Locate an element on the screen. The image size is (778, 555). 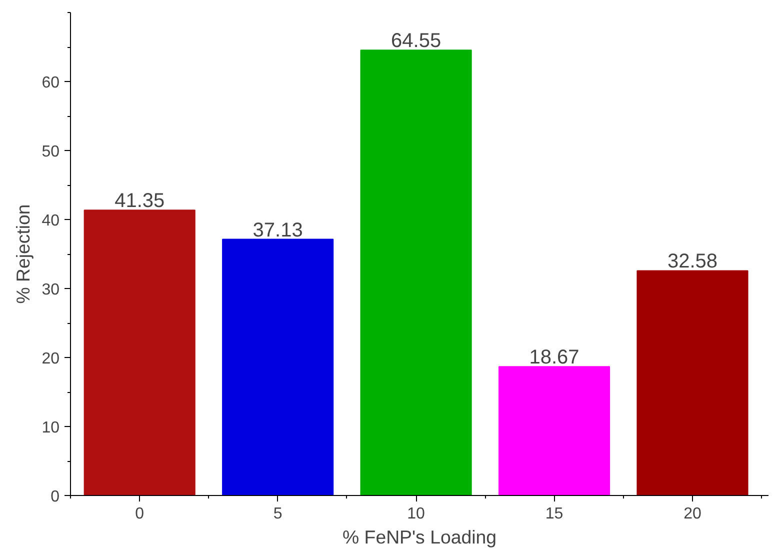
y-tick-label: 20 is located at coordinates (51, 359).